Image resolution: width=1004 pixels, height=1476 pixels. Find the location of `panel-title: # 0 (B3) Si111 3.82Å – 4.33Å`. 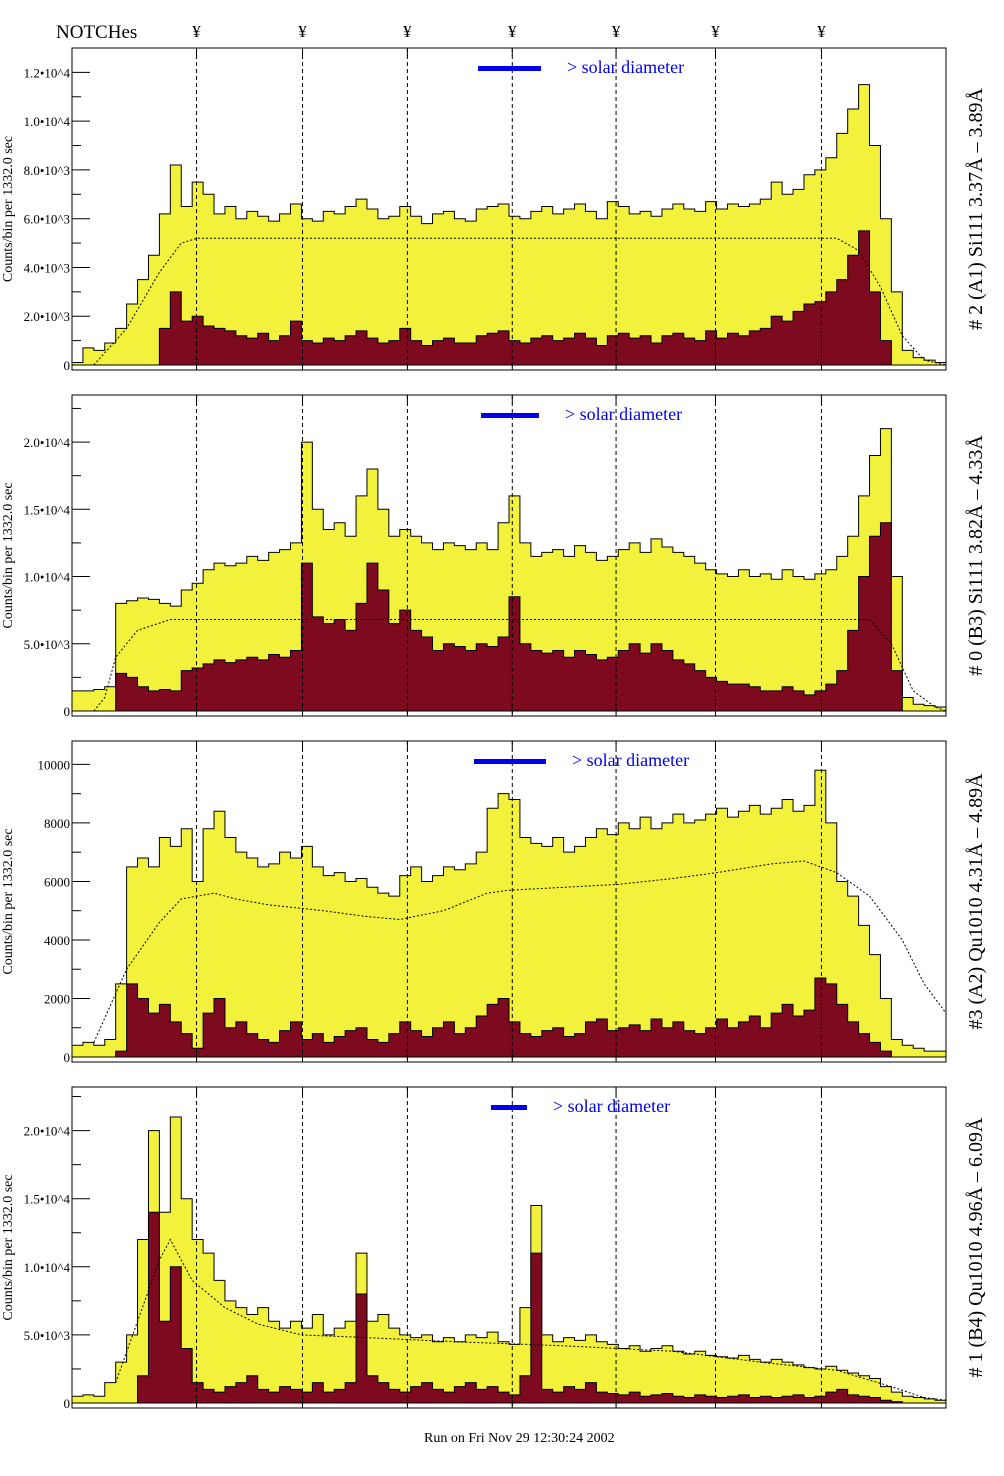

panel-title: # 0 (B3) Si111 3.82Å – 4.33Å is located at coordinates (976, 555).